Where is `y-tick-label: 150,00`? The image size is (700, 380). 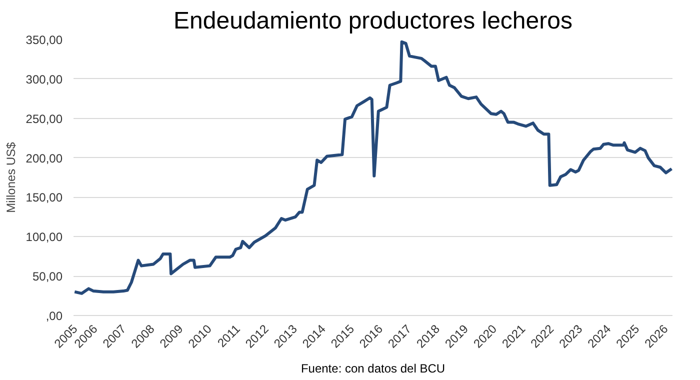 y-tick-label: 150,00 is located at coordinates (44, 197).